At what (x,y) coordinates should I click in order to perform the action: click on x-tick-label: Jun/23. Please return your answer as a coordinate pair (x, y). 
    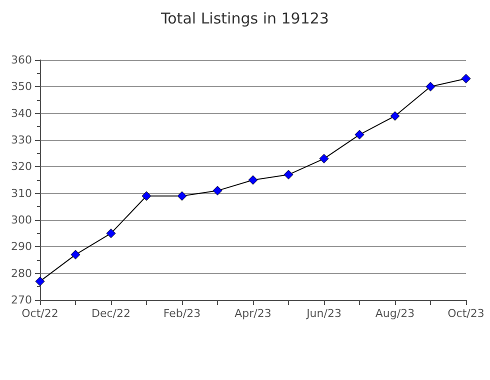
    Looking at the image, I should click on (324, 313).